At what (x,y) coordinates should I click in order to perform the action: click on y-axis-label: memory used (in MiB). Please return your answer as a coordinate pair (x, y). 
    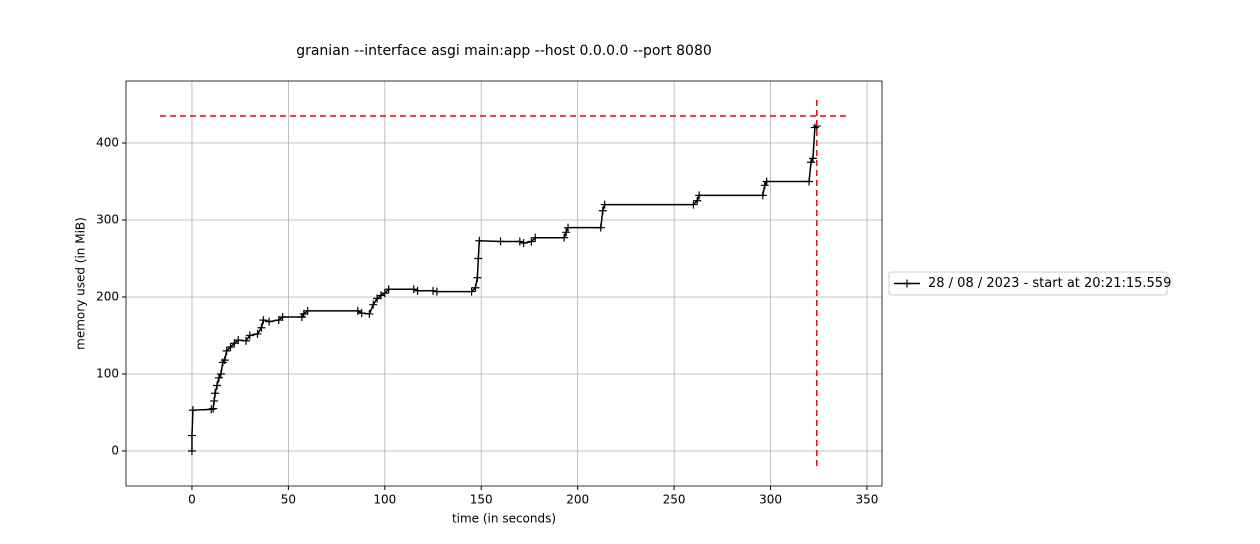
    Looking at the image, I should click on (81, 283).